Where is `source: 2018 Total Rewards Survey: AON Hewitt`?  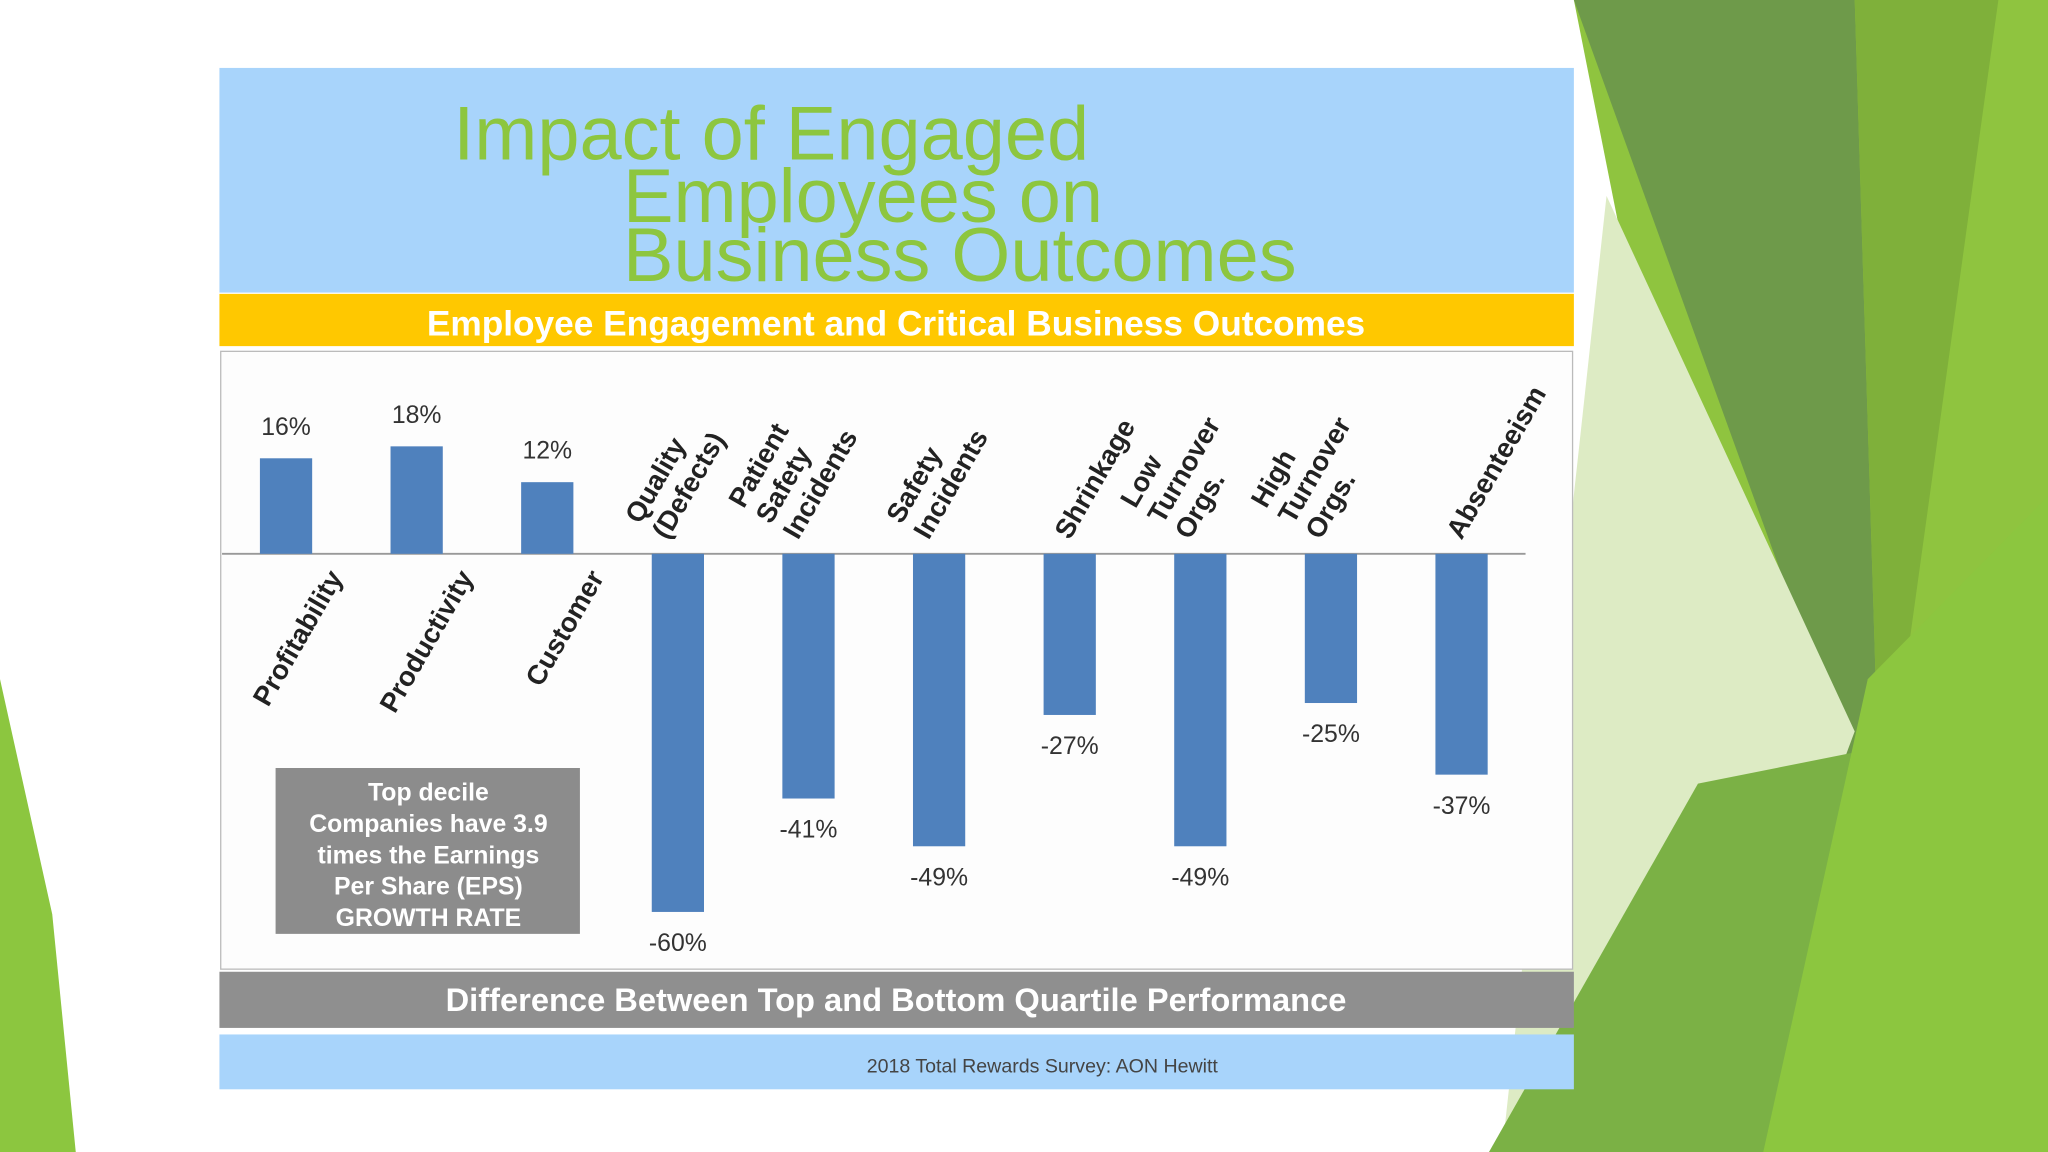 source: 2018 Total Rewards Survey: AON Hewitt is located at coordinates (1043, 1066).